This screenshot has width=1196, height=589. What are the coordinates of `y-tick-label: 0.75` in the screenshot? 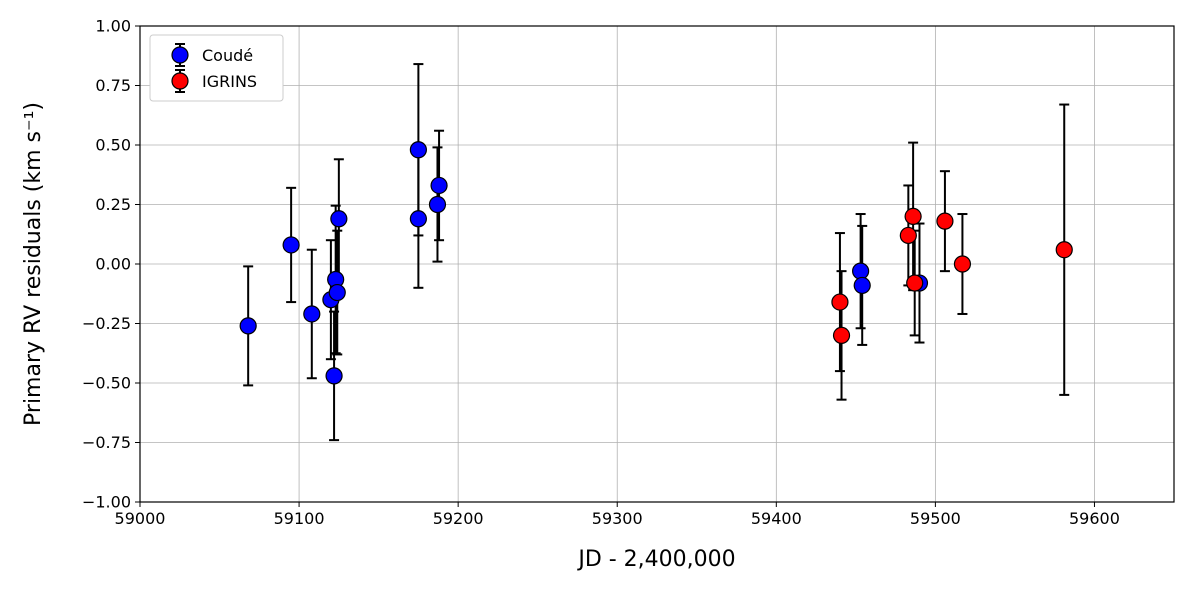 It's located at (113, 85).